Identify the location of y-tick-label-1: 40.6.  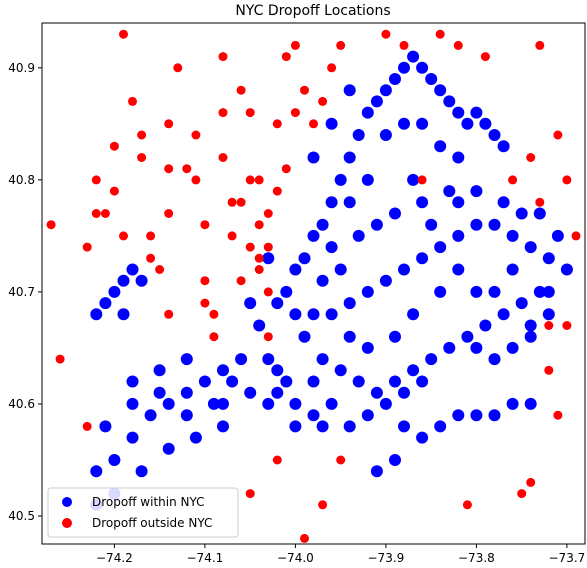
(21, 404).